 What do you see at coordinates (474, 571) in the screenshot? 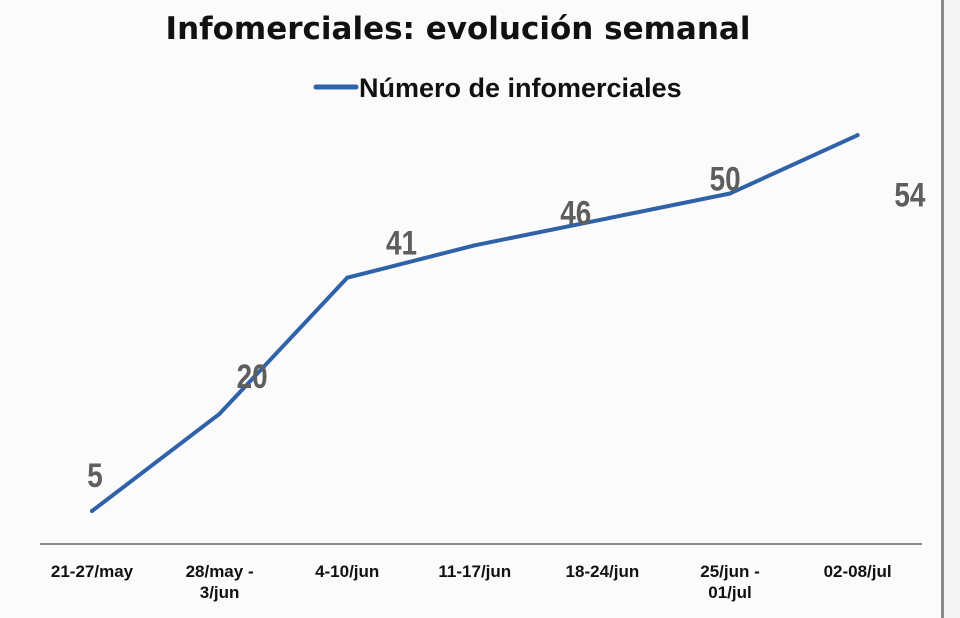
I see `x-tick-label: 11-17/jun` at bounding box center [474, 571].